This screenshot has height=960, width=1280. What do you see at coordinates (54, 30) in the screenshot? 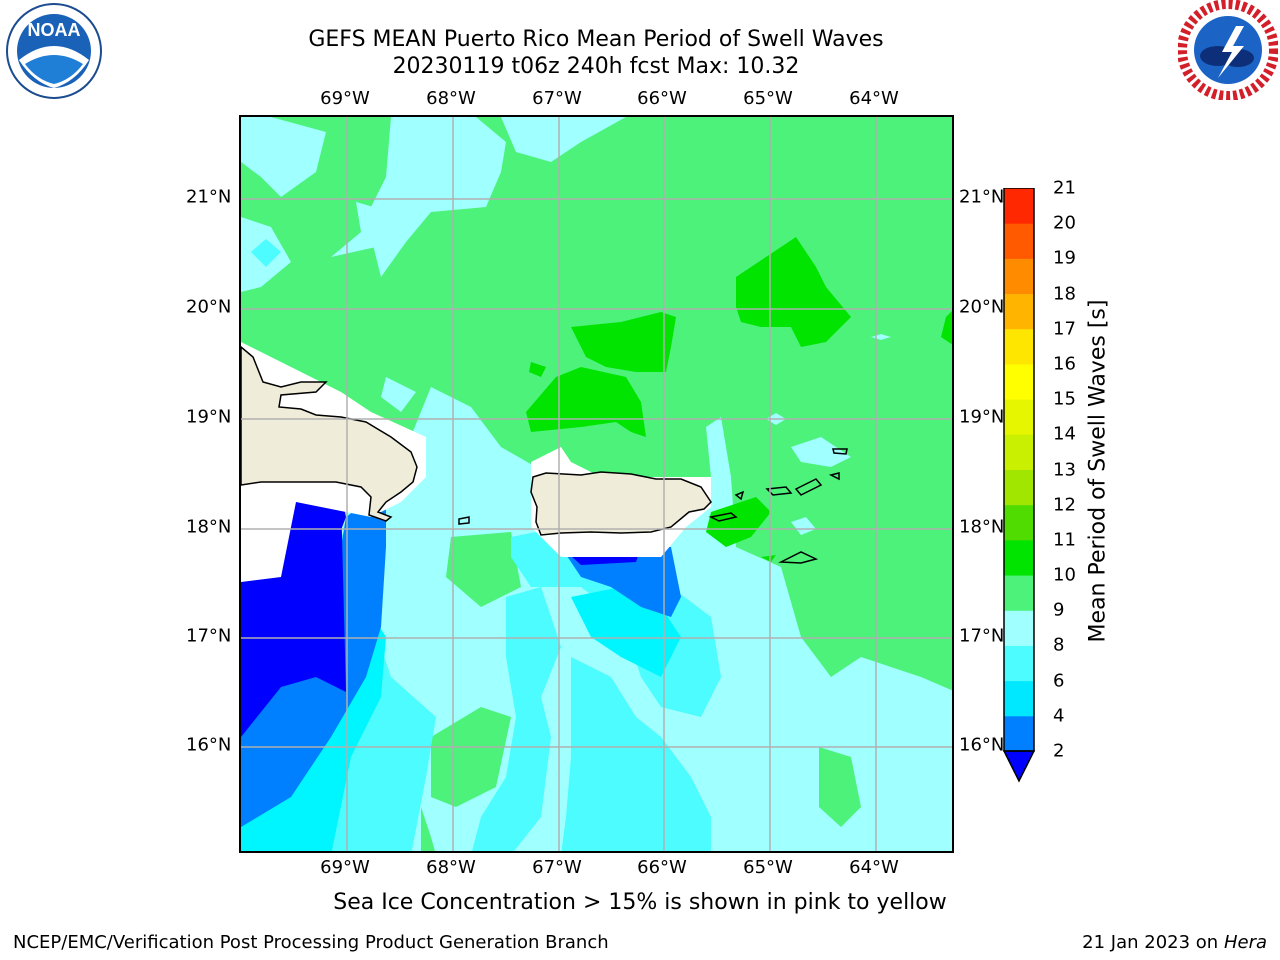
I see `noaa-logo-text: NOAA` at bounding box center [54, 30].